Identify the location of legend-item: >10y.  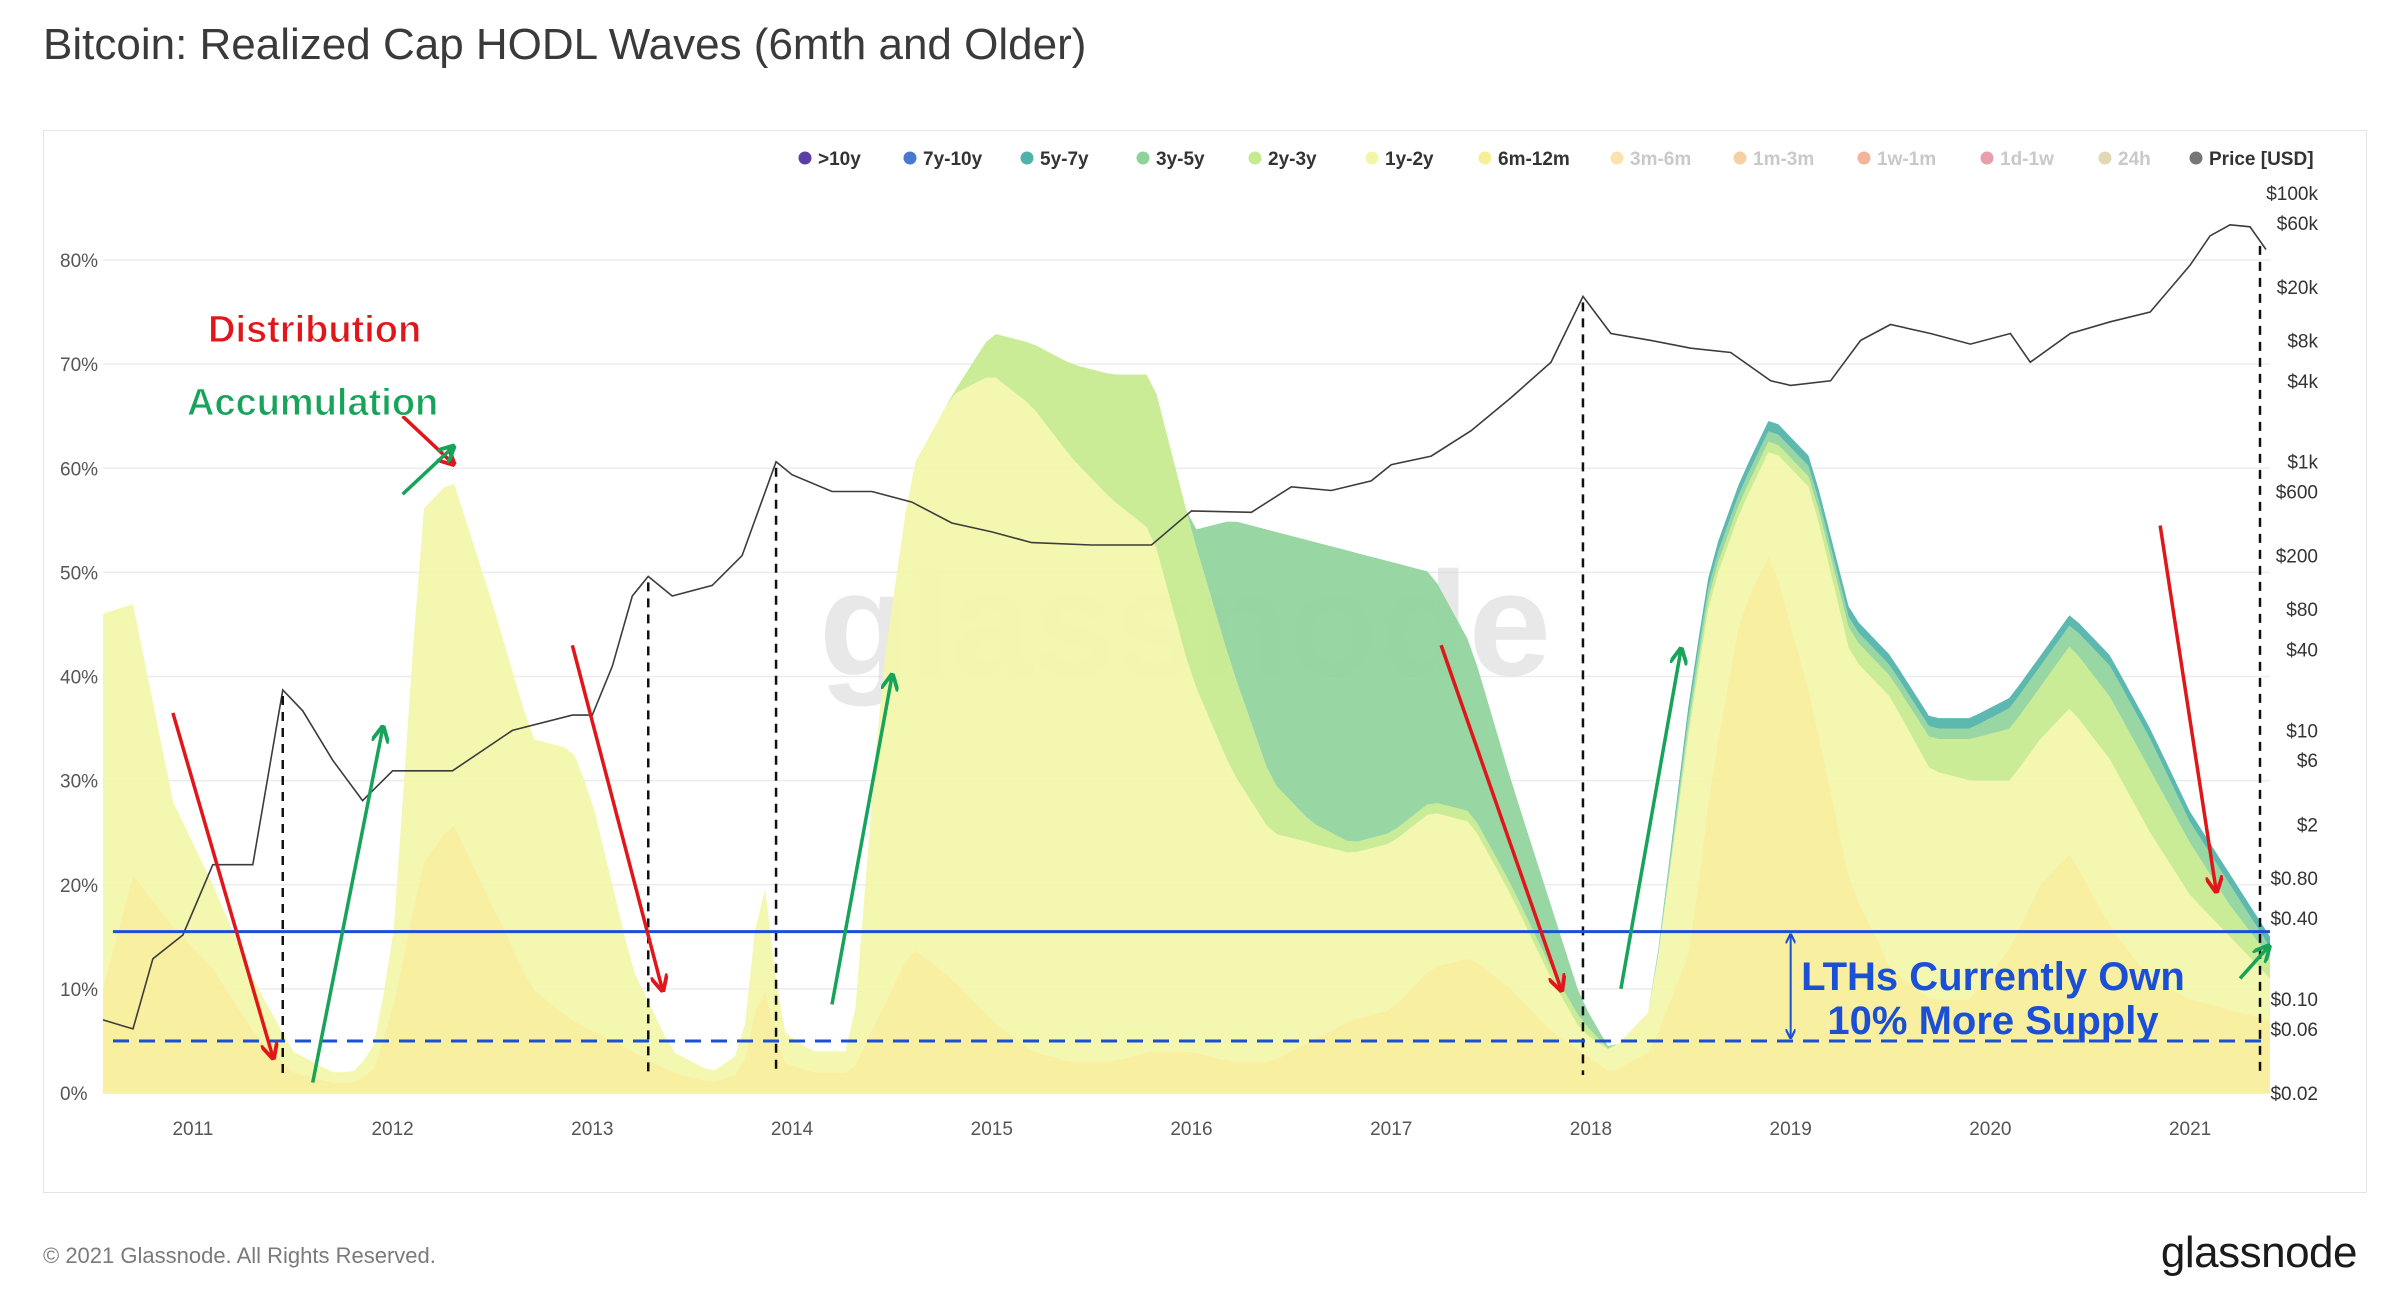
(829, 159).